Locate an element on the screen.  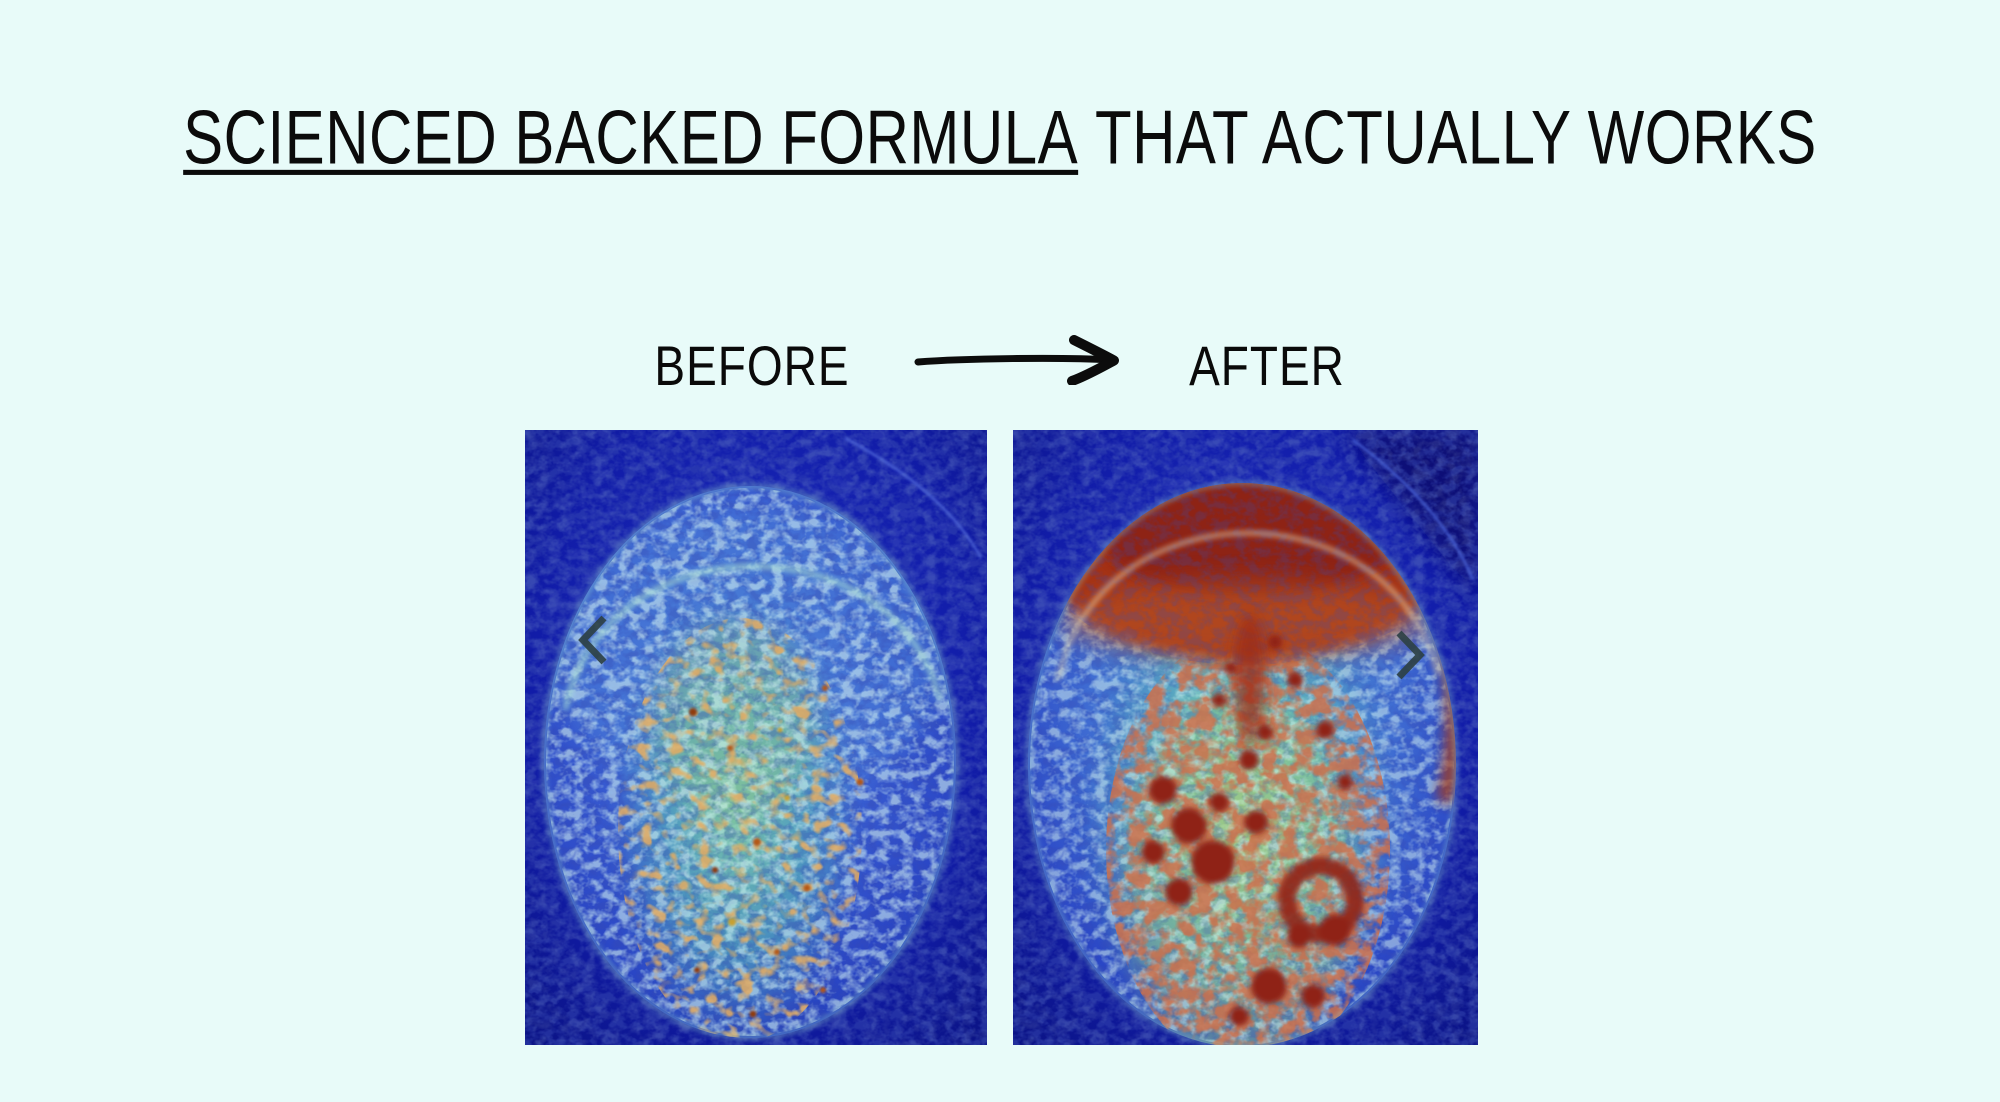
before-scan-image is located at coordinates (756, 737).